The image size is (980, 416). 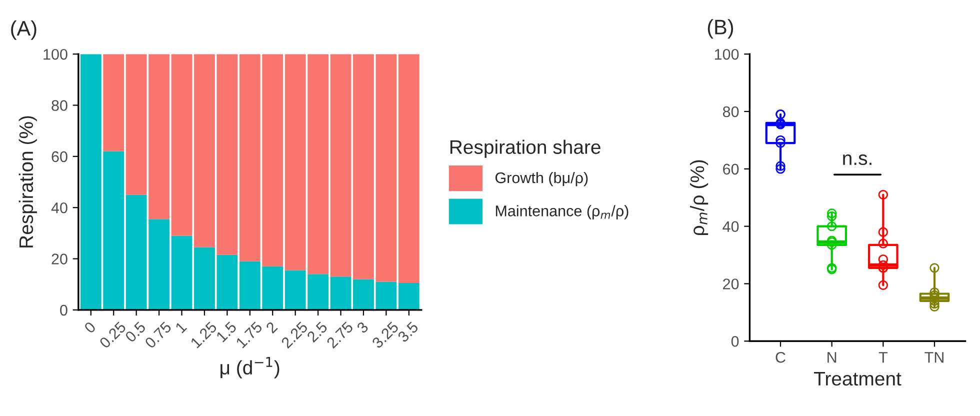 What do you see at coordinates (271, 327) in the screenshot?
I see `x-tick-label: 2` at bounding box center [271, 327].